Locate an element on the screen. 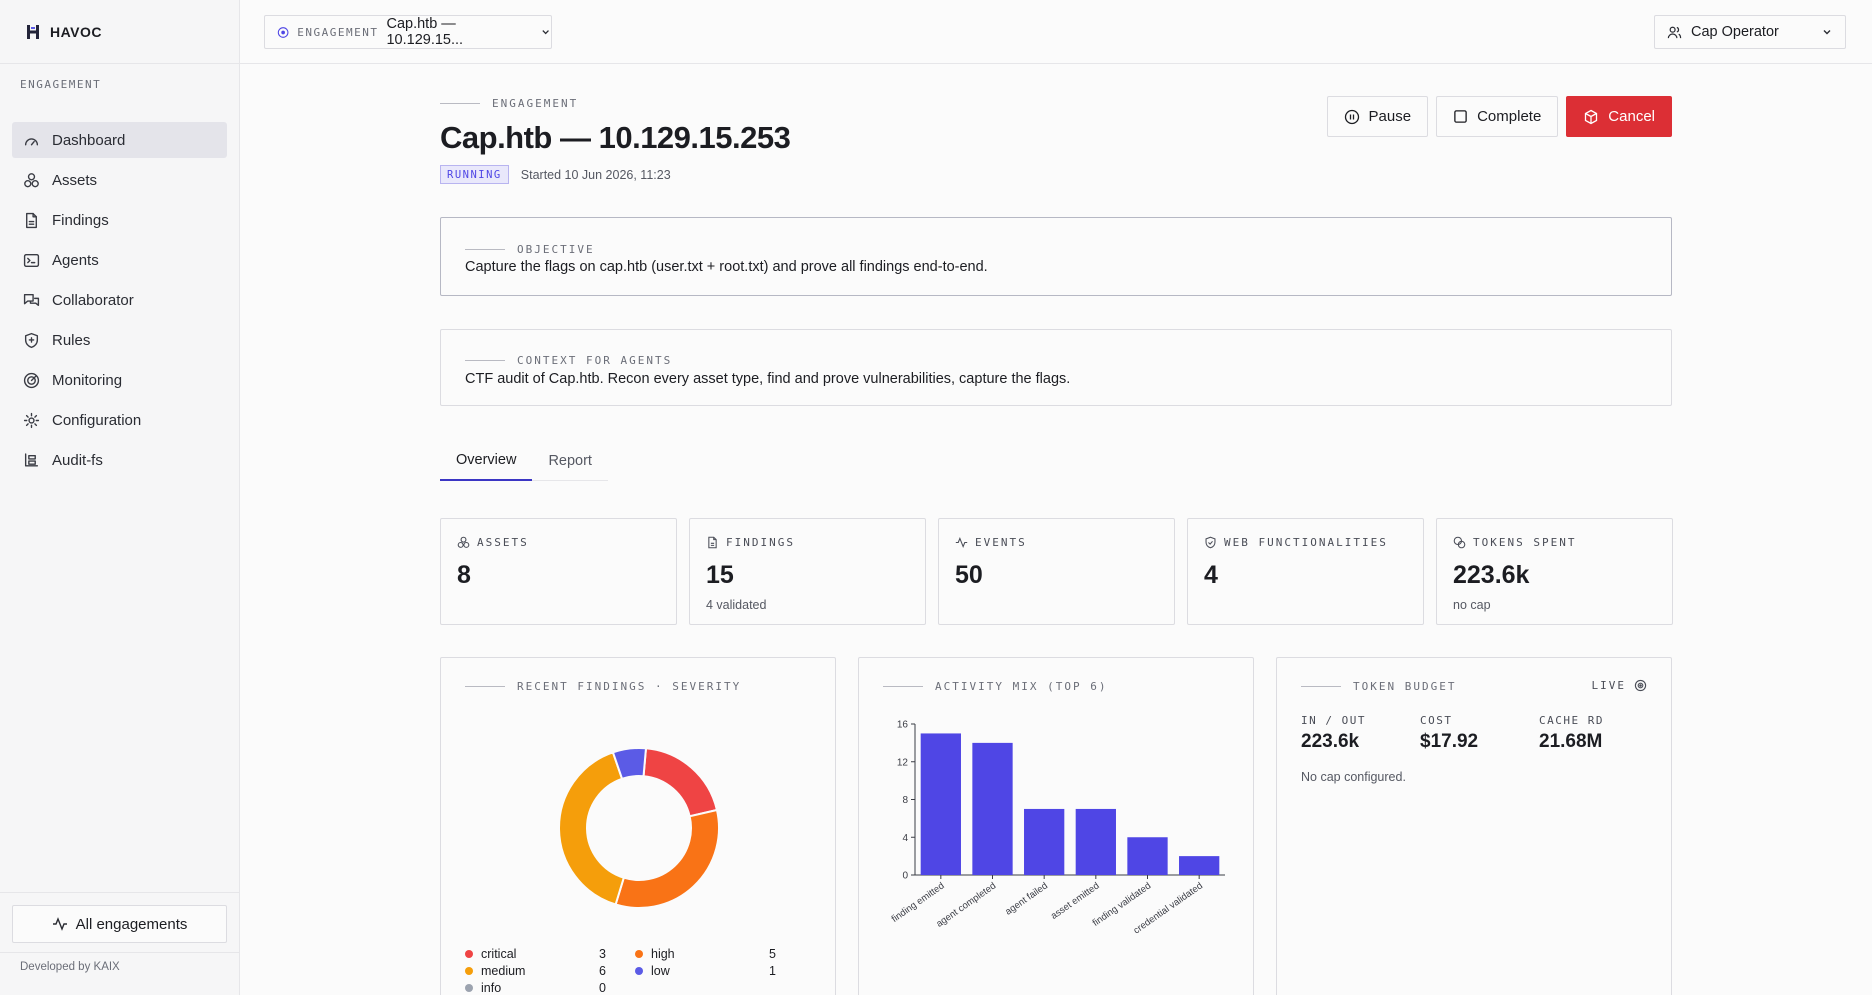 This screenshot has height=995, width=1872. y-tick-label: 8 is located at coordinates (905, 800).